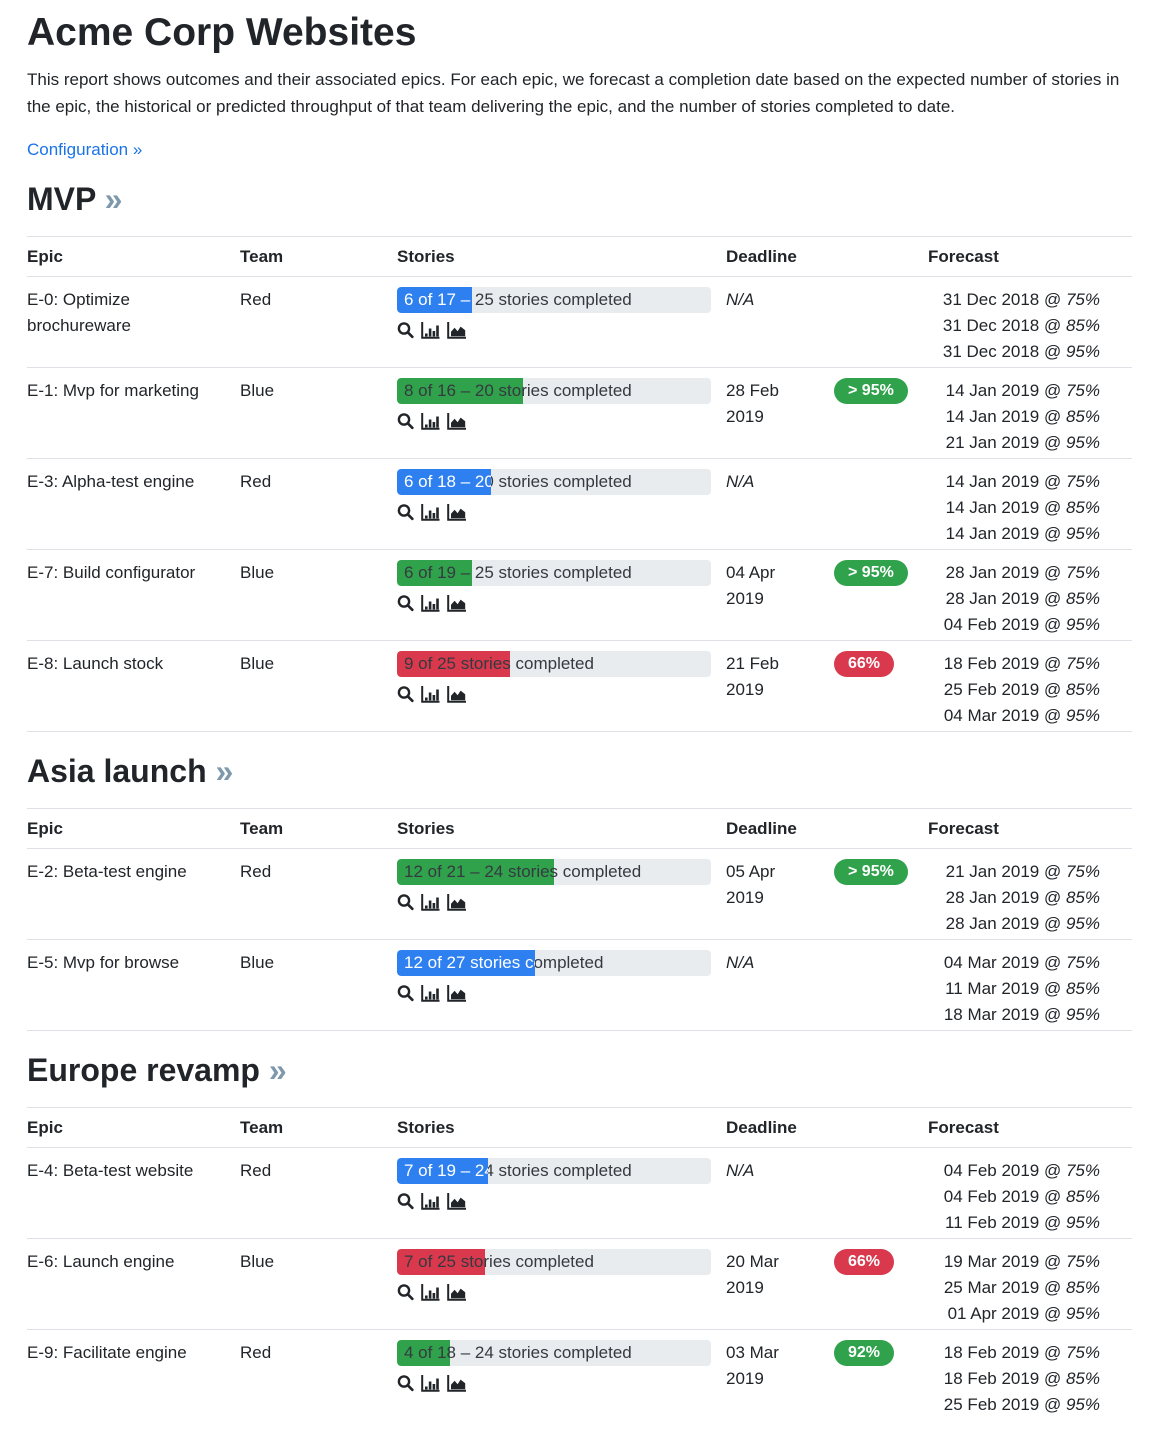 This screenshot has height=1456, width=1154. I want to click on deadline-cell: 28 Feb 2019 > 95%, so click(827, 413).